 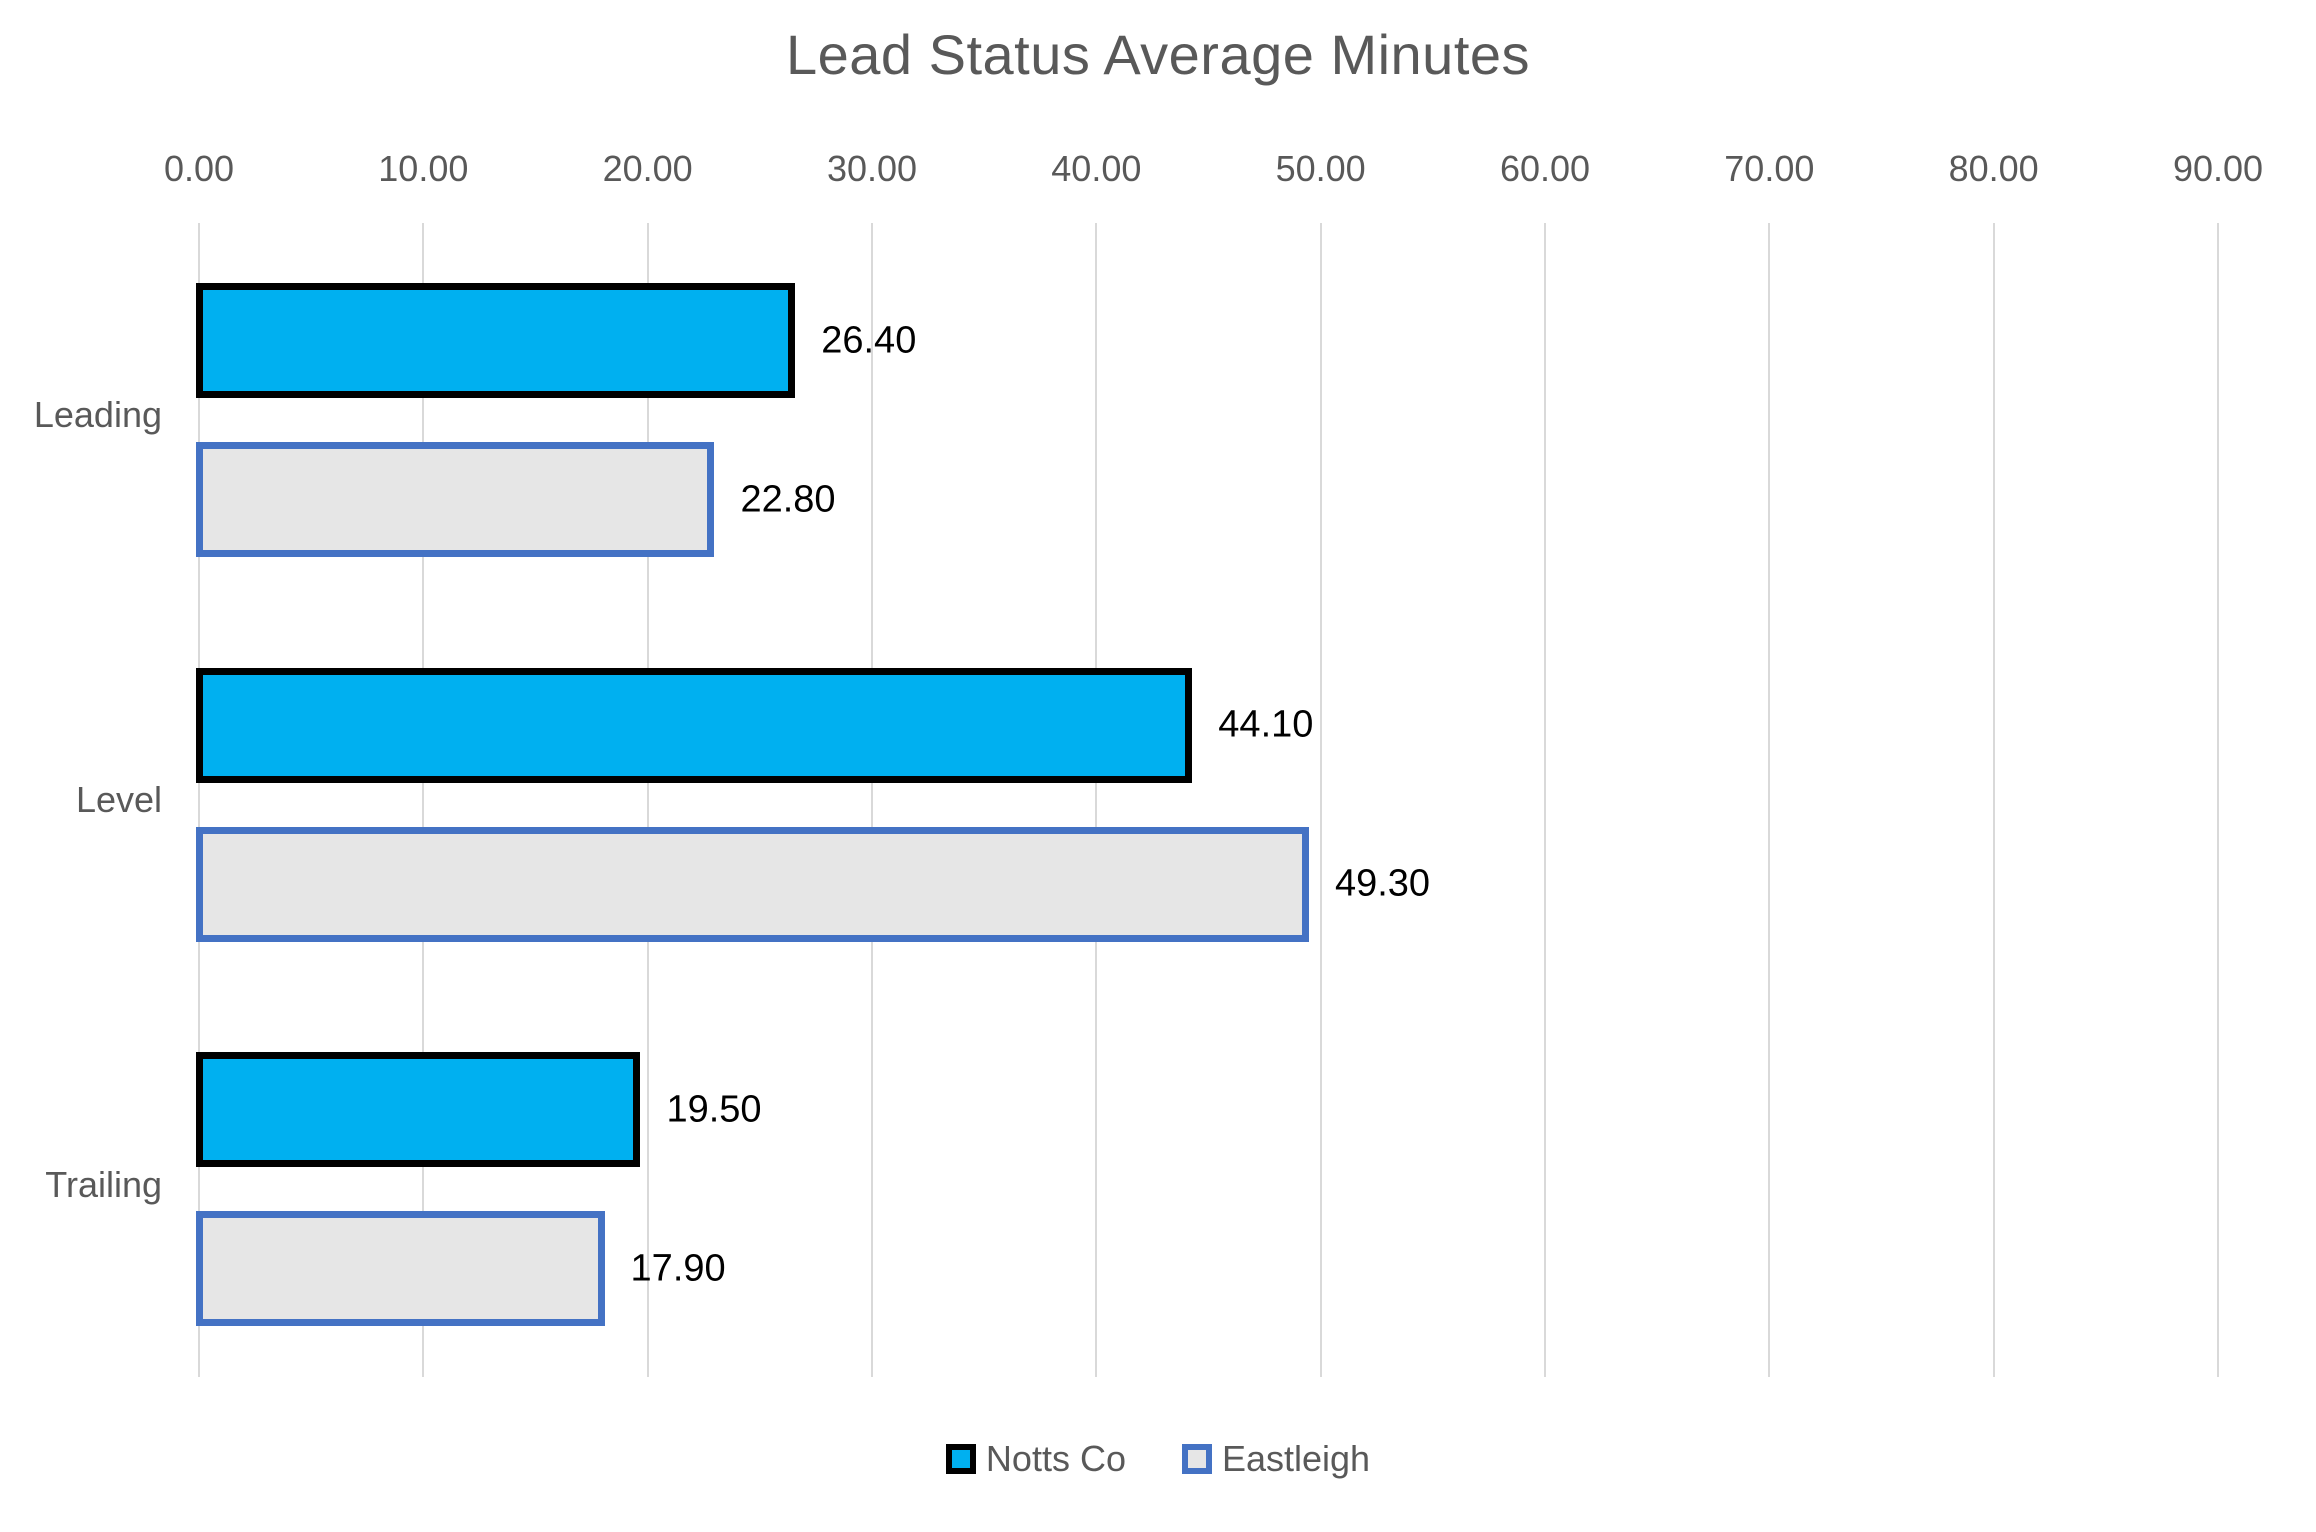 I want to click on legend: Notts Co Eastleigh, so click(x=1158, y=1459).